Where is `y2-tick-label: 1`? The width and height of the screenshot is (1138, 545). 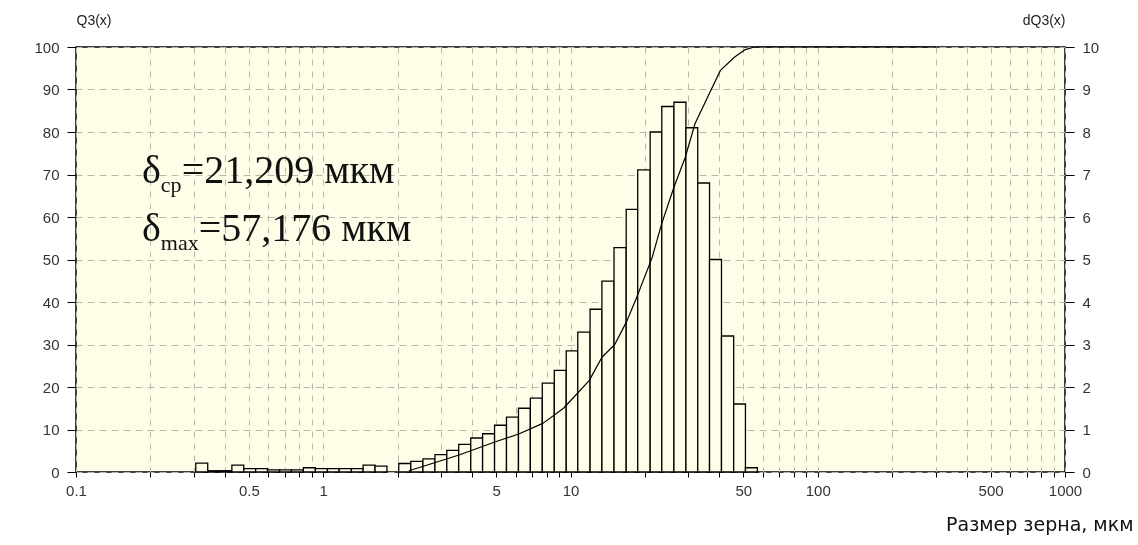 y2-tick-label: 1 is located at coordinates (1086, 429).